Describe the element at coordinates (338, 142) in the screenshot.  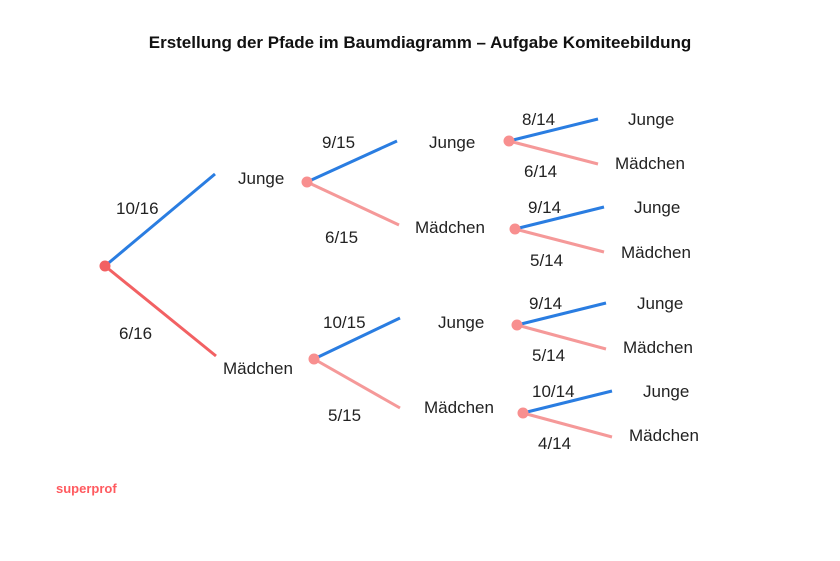
I see `prob-junge-junge: 9/15` at that location.